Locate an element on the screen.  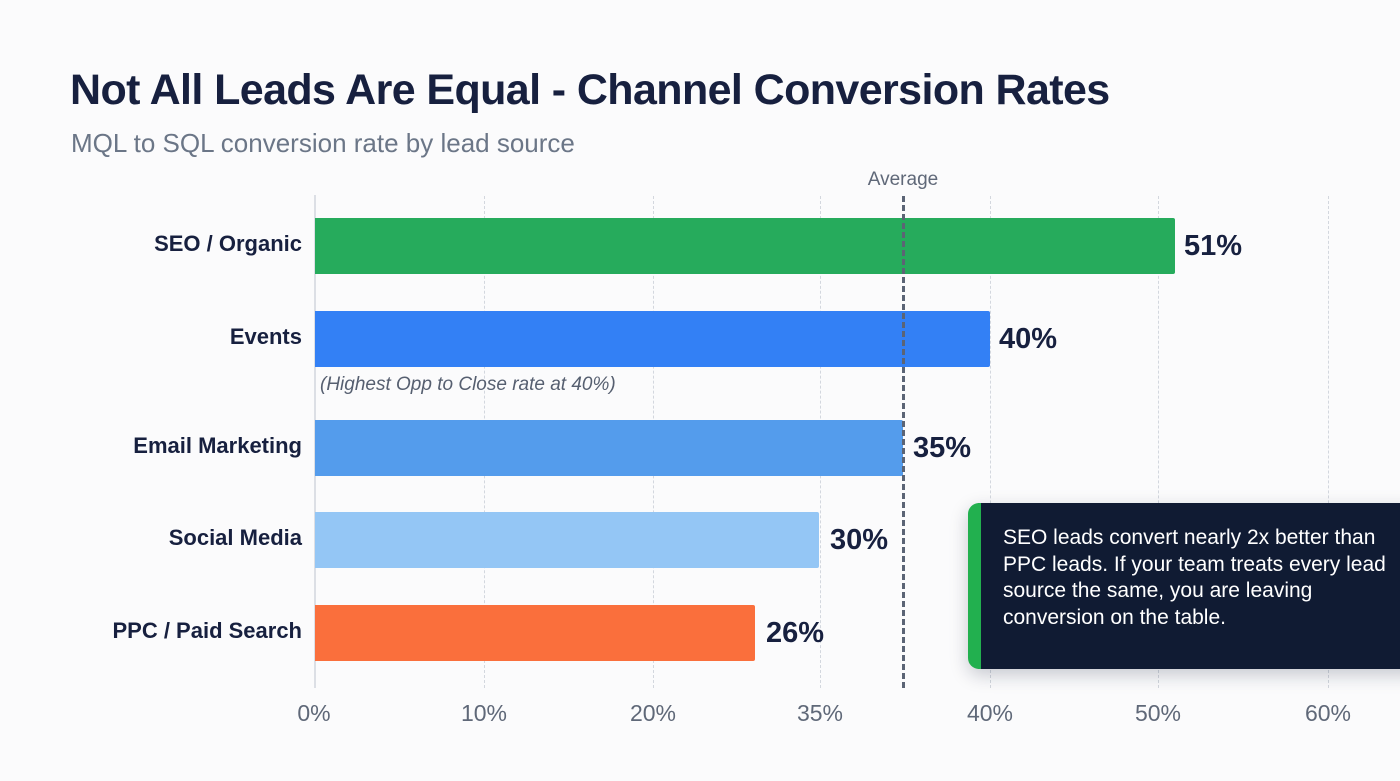
x-axis-tick-label: 60% is located at coordinates (1328, 713).